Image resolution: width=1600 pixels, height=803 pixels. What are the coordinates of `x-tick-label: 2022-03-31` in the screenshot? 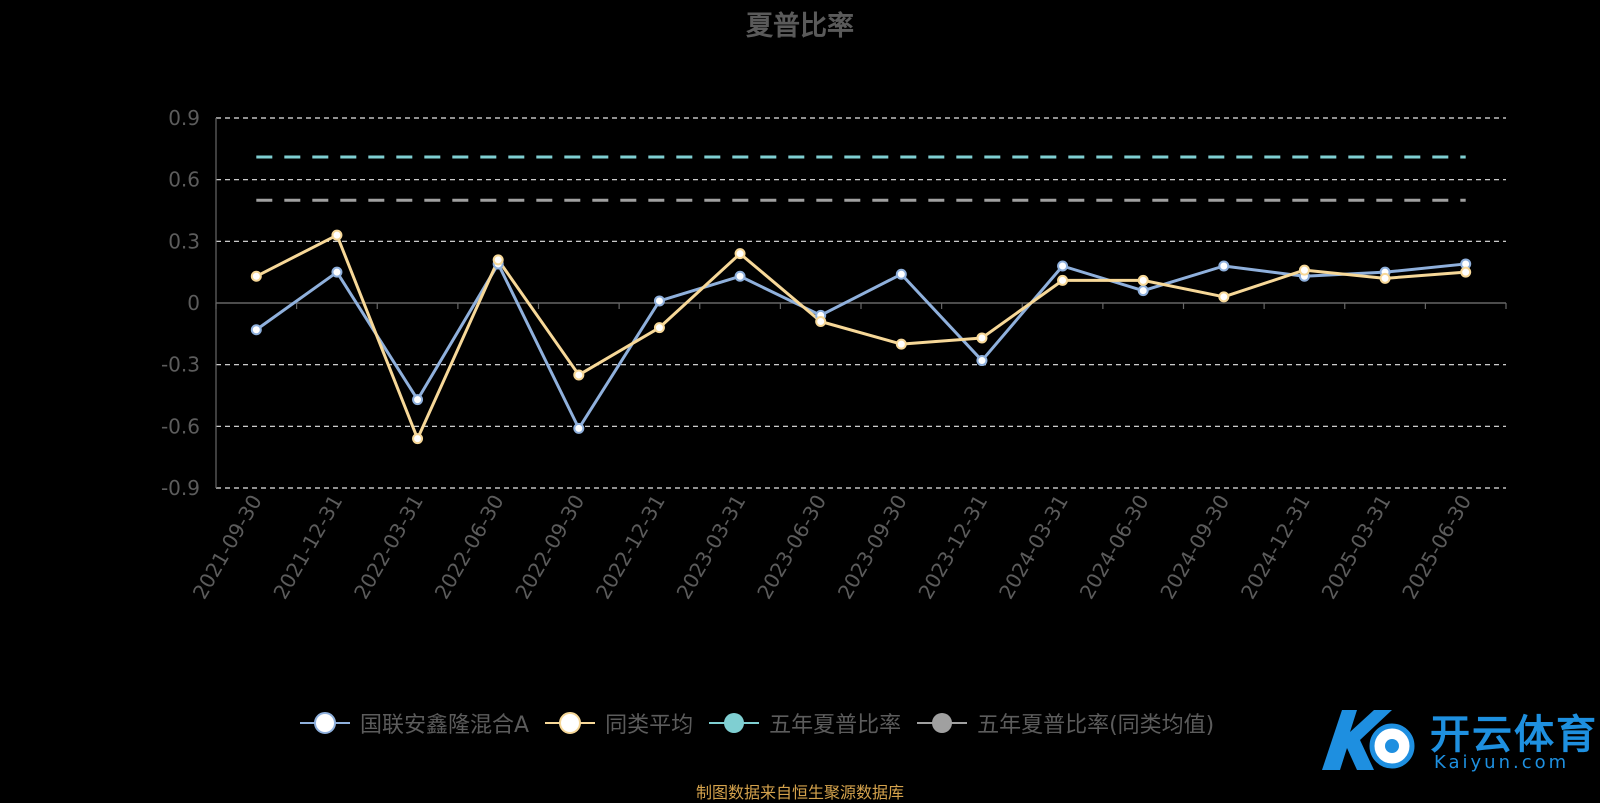 It's located at (388, 547).